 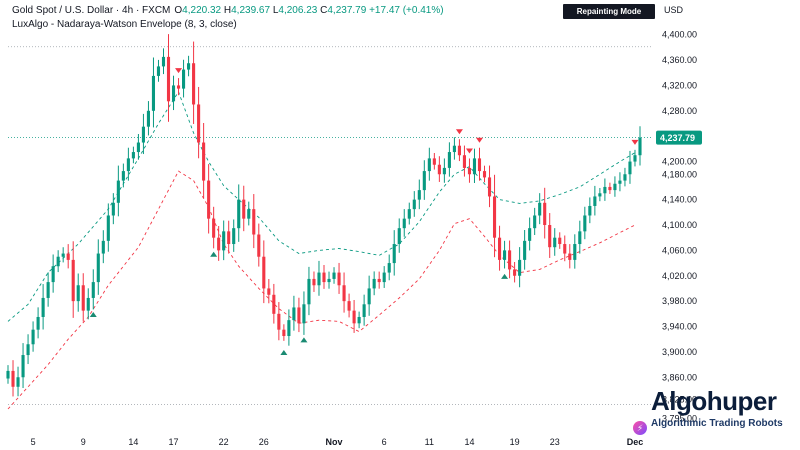 What do you see at coordinates (33, 442) in the screenshot?
I see `x-tick-label: 5` at bounding box center [33, 442].